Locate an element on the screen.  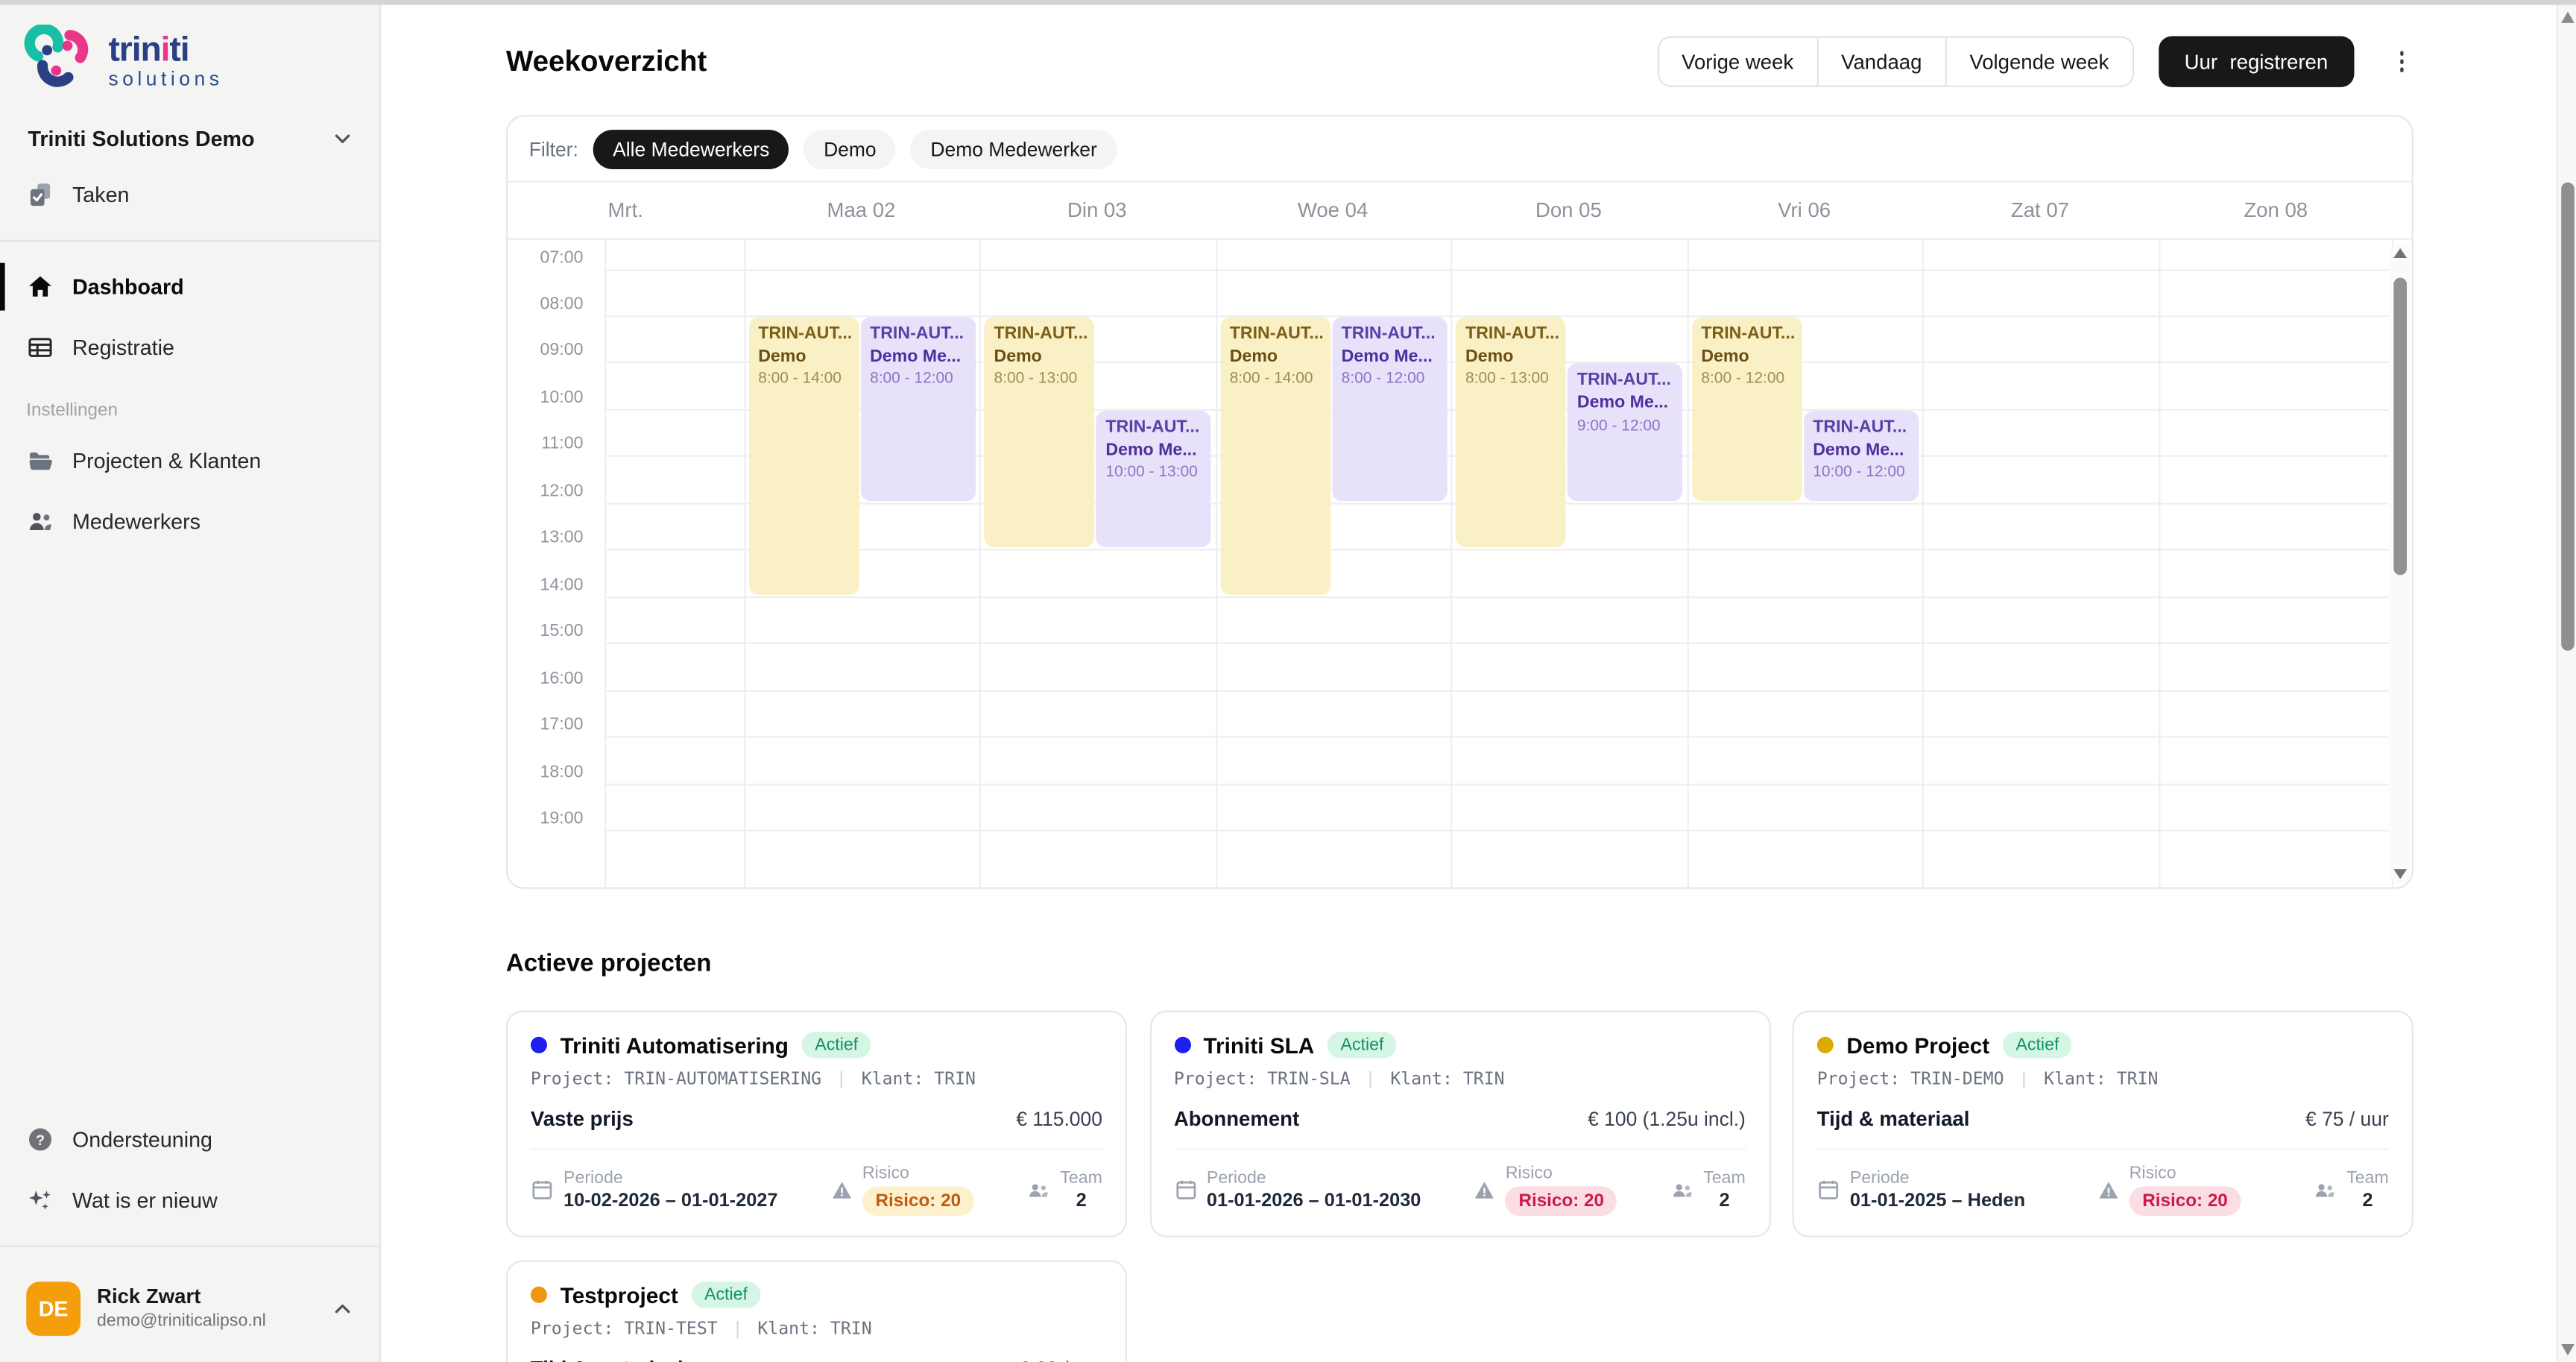
day-header: Zat 07 is located at coordinates (2040, 210).